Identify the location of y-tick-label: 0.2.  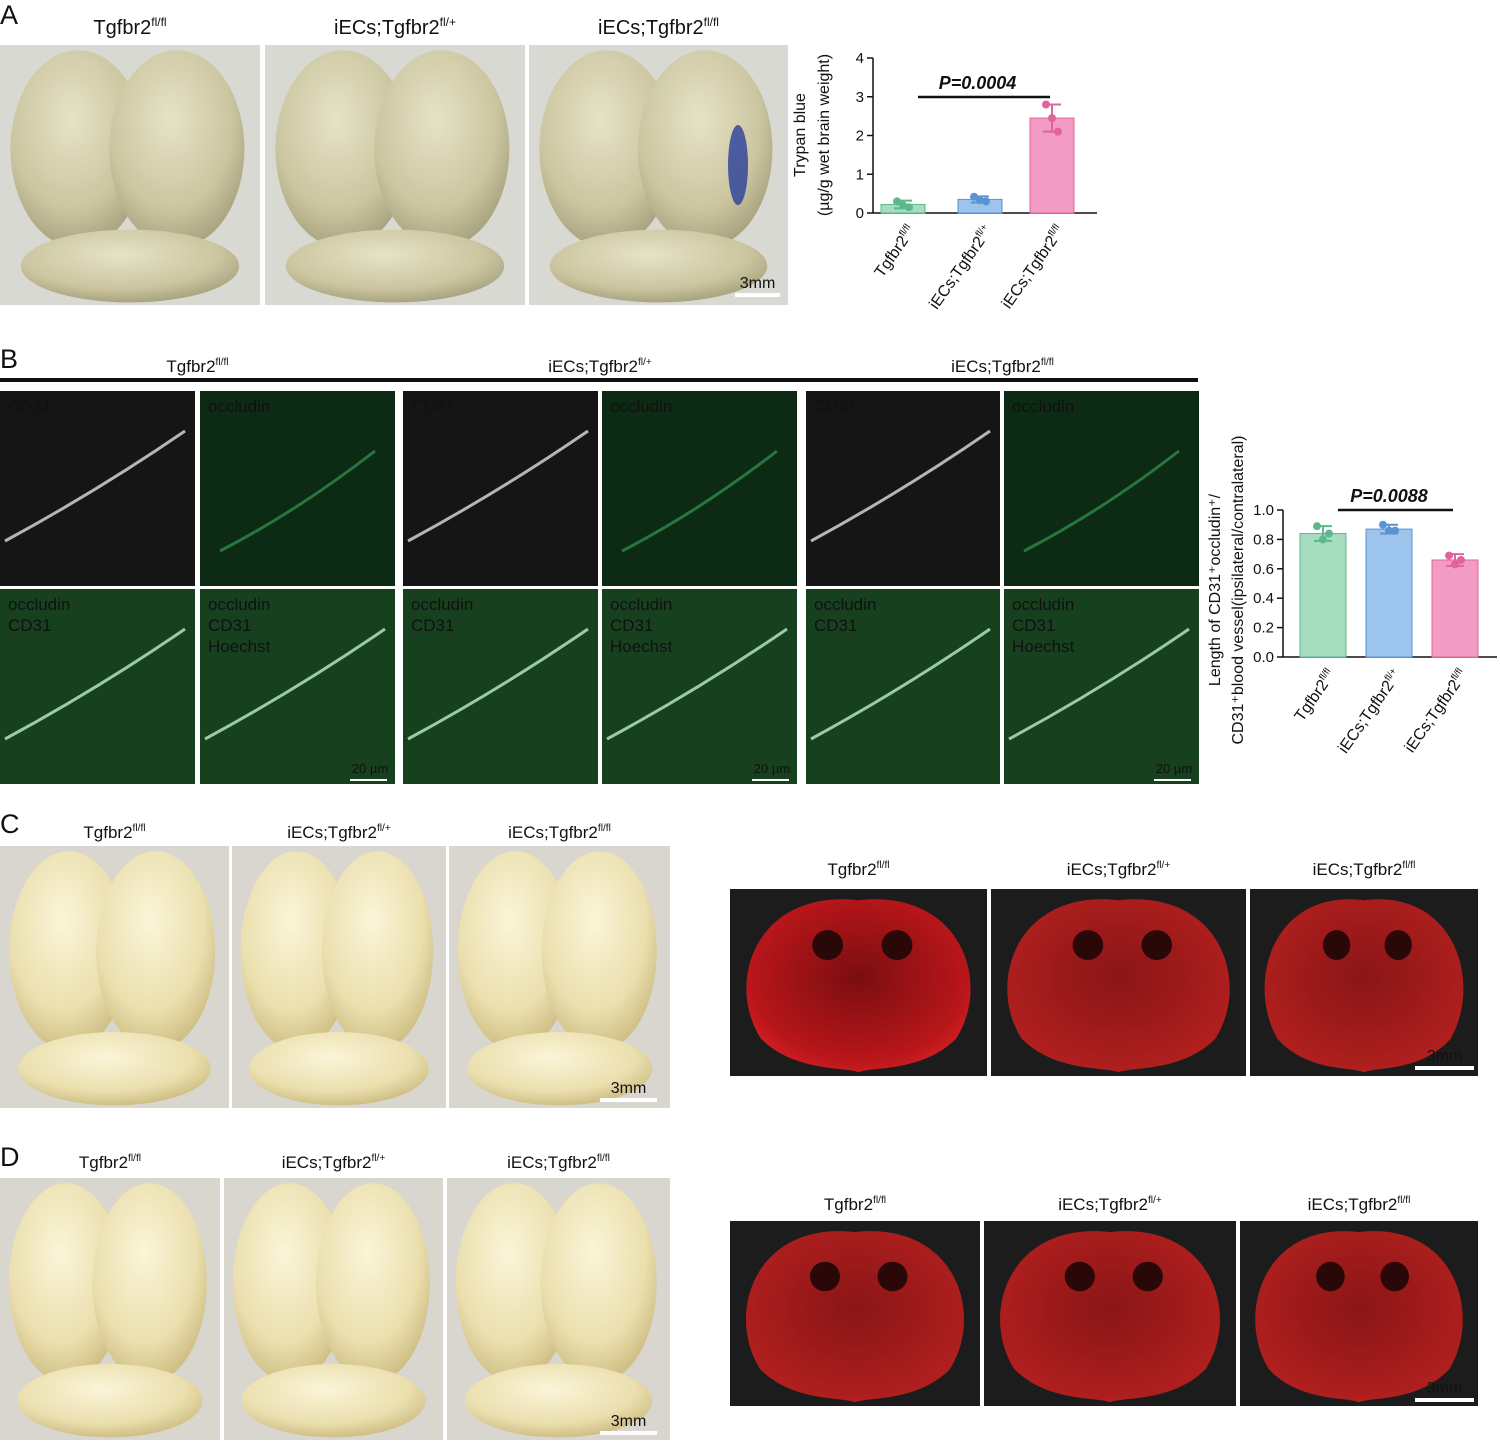
(1263, 628).